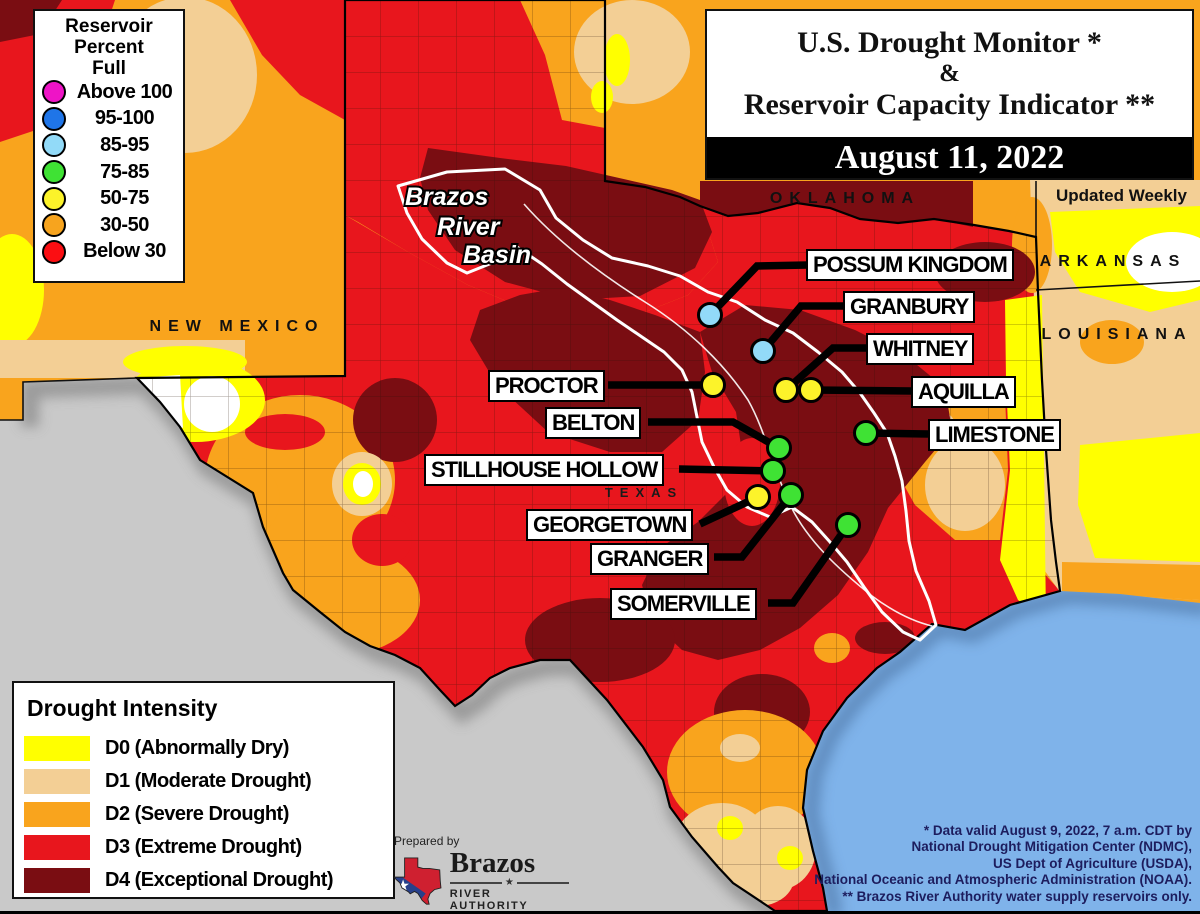 This screenshot has height=914, width=1200. Describe the element at coordinates (497, 255) in the screenshot. I see `basin-label-line3: Basin` at that location.